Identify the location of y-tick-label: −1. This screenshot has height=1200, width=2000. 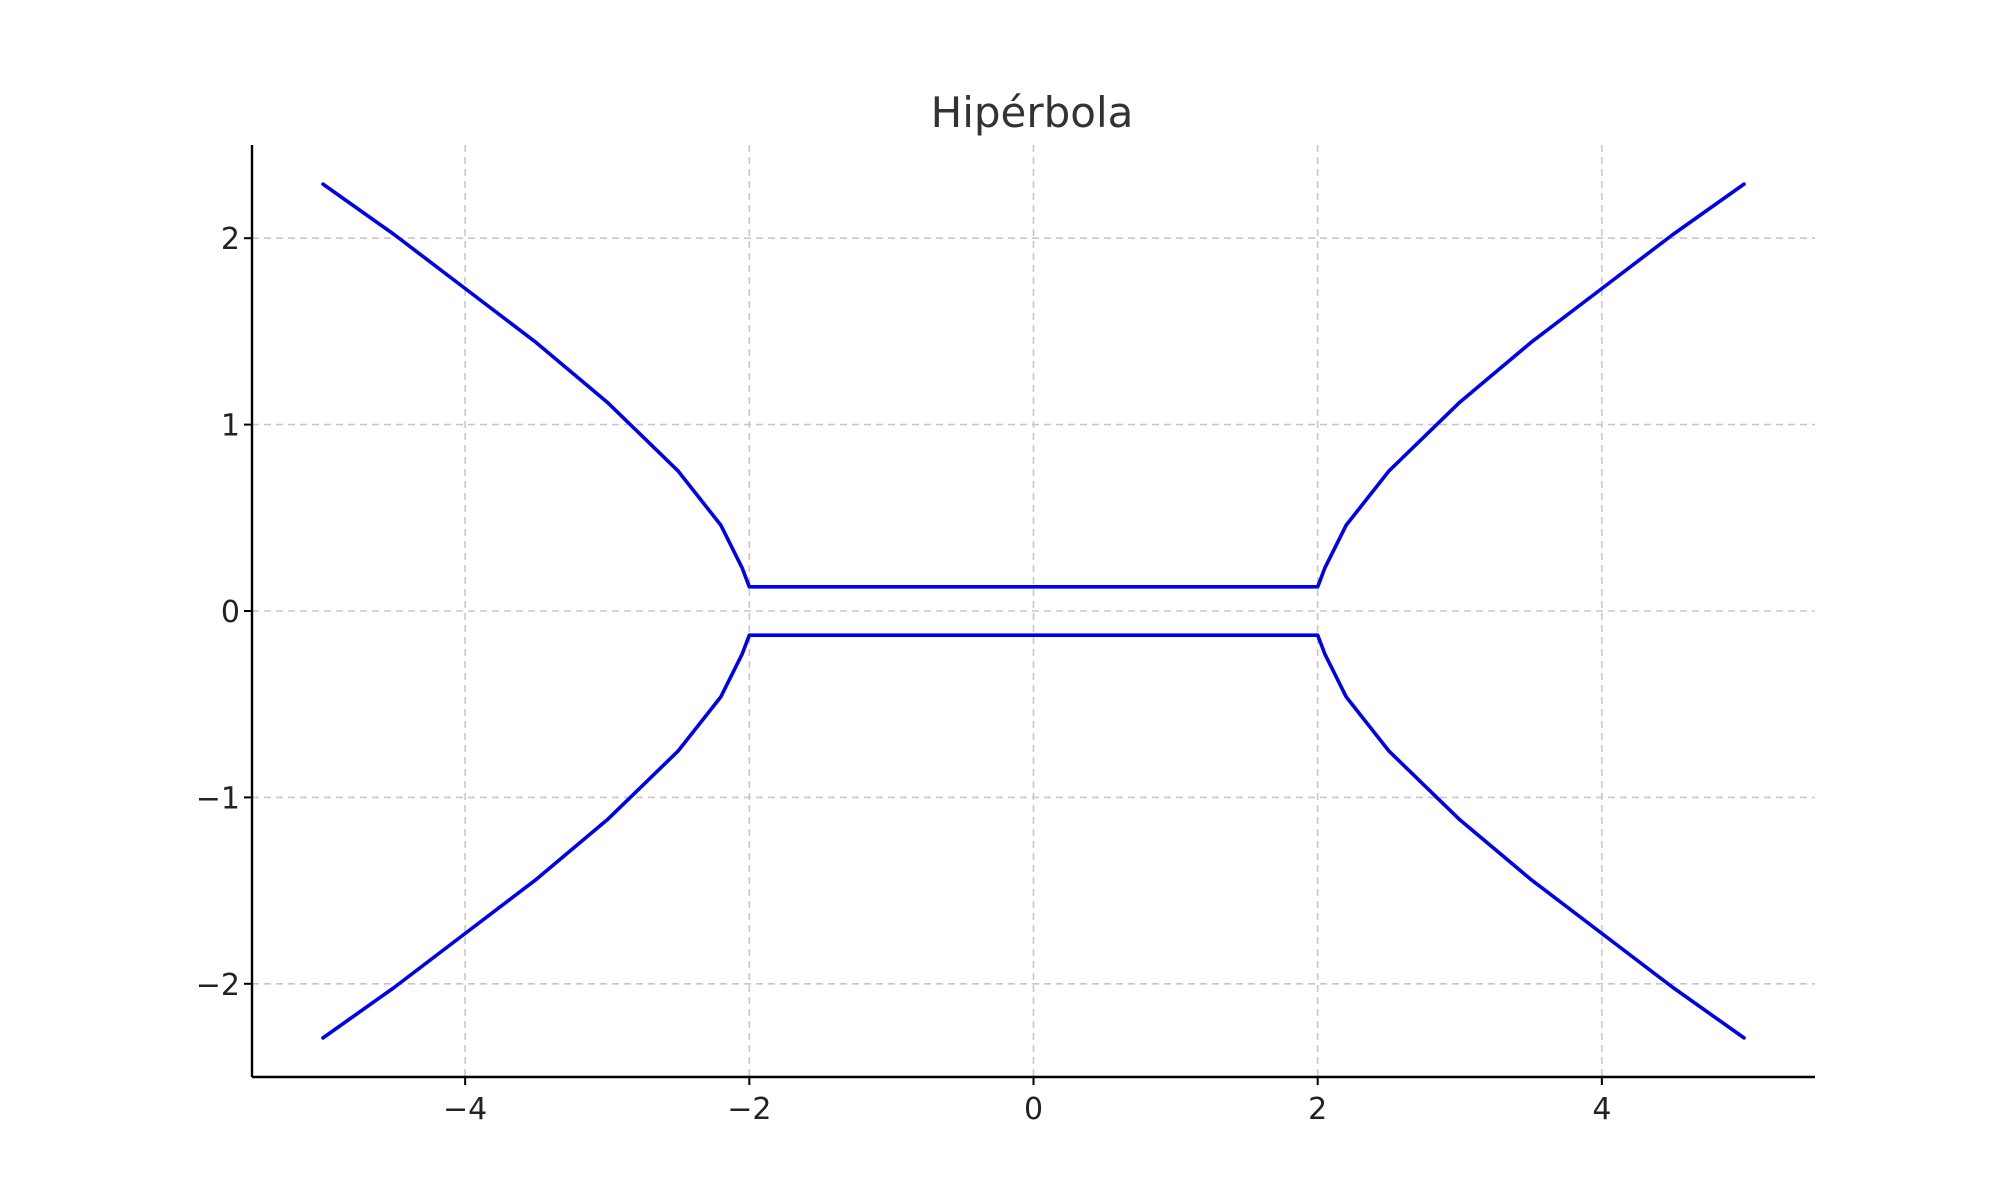
(218, 798).